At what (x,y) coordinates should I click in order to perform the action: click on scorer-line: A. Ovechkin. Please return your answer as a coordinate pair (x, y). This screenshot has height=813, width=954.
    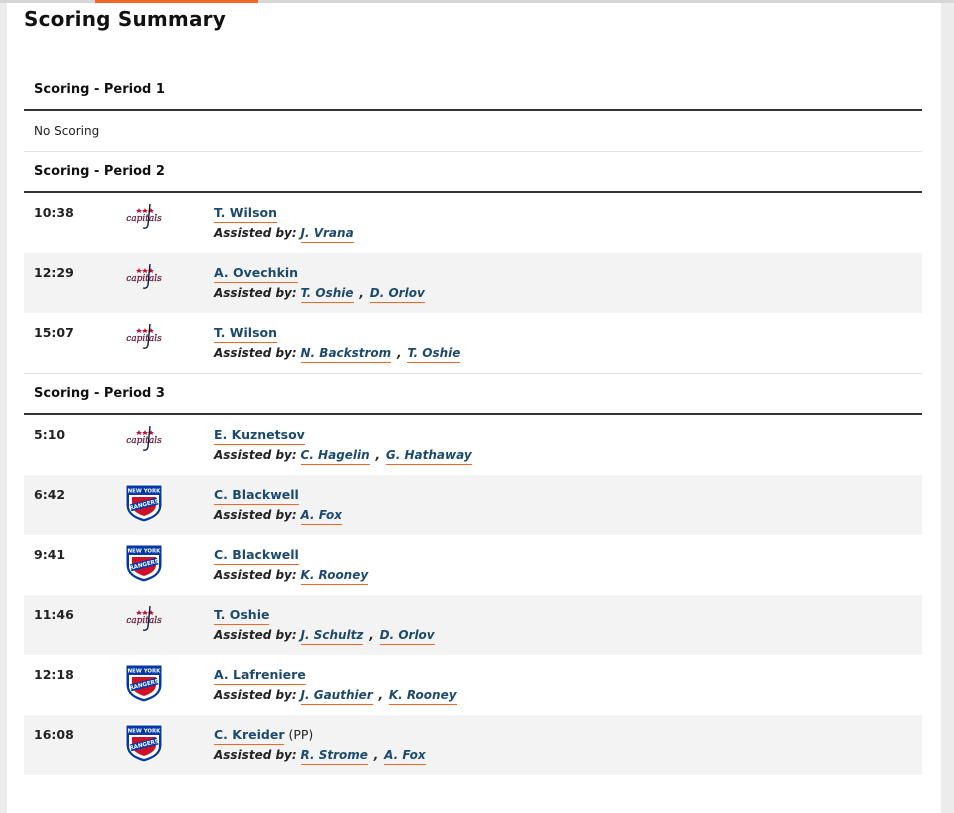
    Looking at the image, I should click on (256, 274).